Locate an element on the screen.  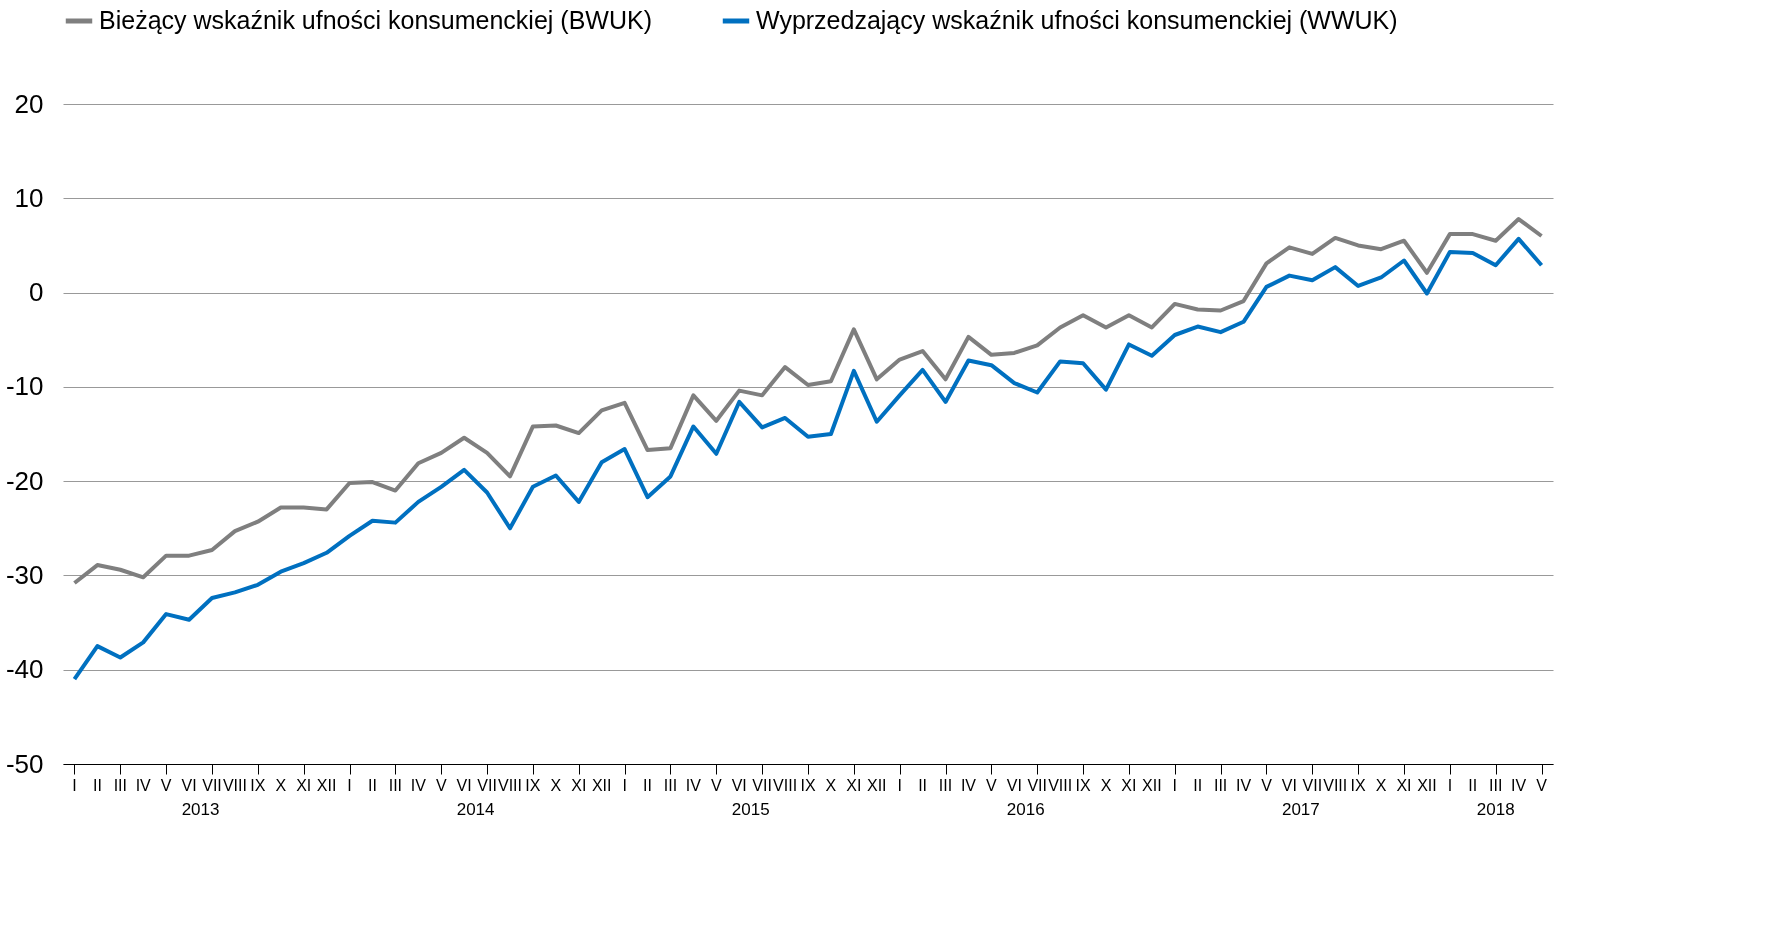
text: 2014 is located at coordinates (475, 809).